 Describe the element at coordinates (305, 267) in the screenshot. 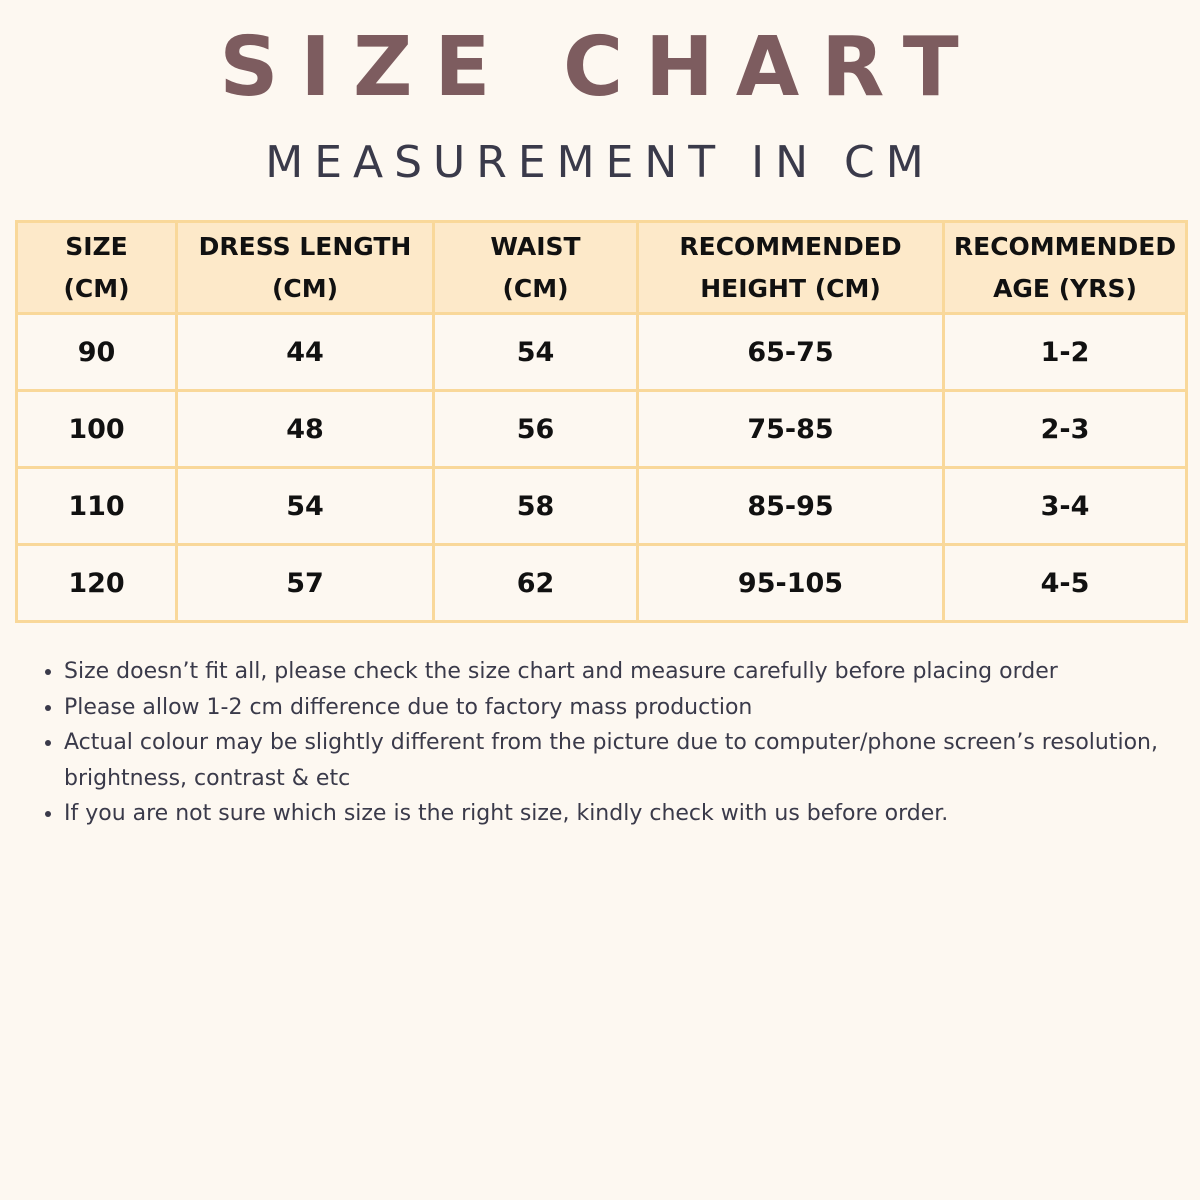

I see `header-cell: DRESS LENGTH (CM)` at that location.